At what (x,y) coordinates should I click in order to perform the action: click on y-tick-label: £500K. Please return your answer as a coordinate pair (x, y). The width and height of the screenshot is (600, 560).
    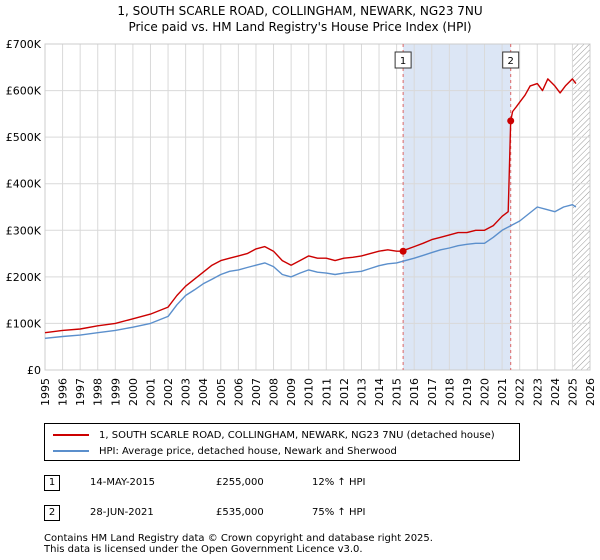
    Looking at the image, I should click on (24, 137).